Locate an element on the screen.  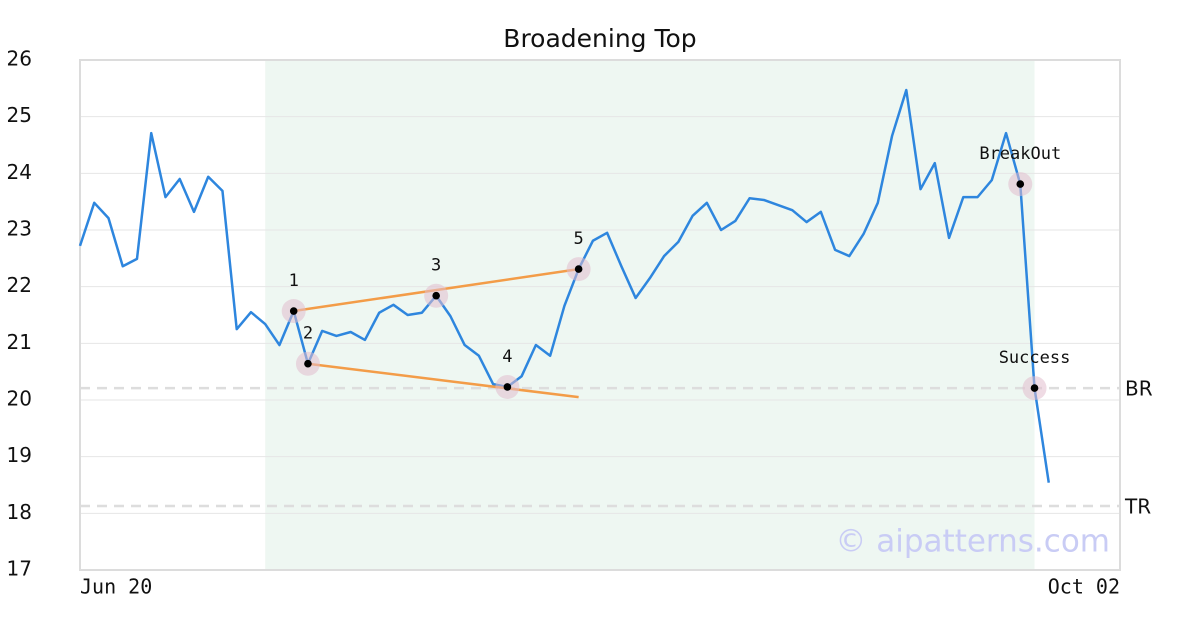
watermark: © aipatterns.com is located at coordinates (972, 542).